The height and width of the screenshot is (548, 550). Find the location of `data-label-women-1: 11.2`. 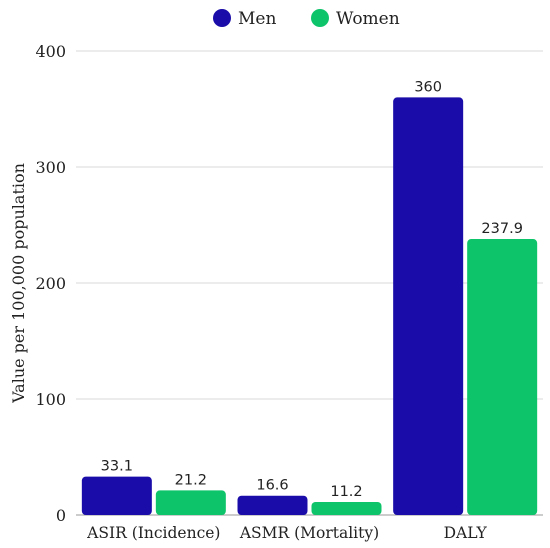

data-label-women-1: 11.2 is located at coordinates (346, 492).